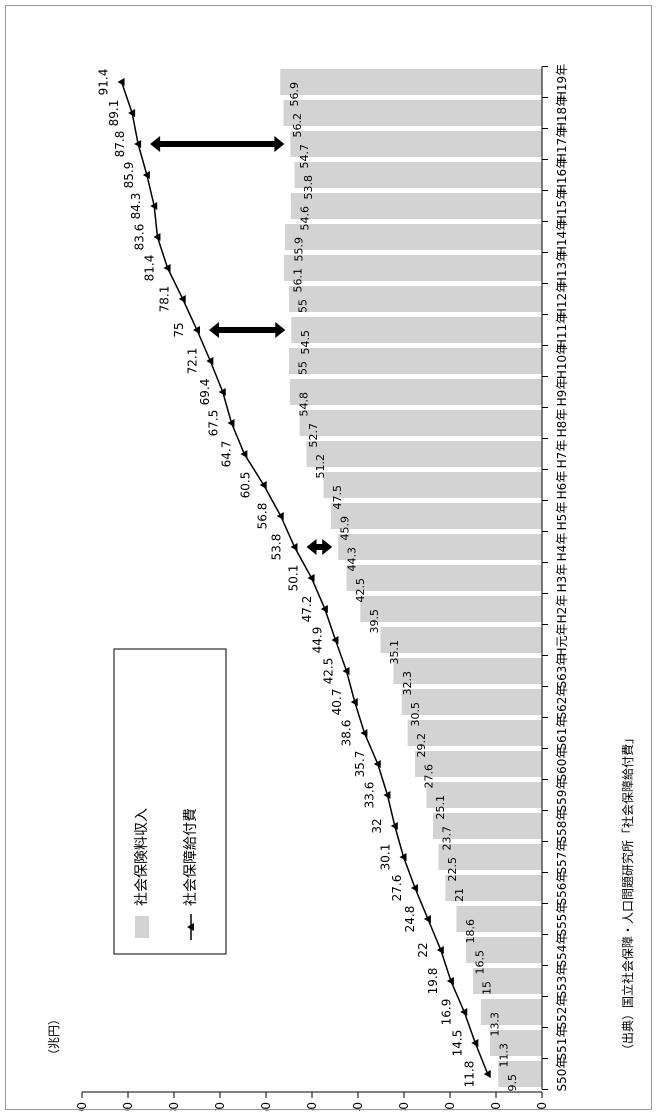  Describe the element at coordinates (407, 683) in the screenshot. I see `bar-label-S63年: 32.3` at that location.